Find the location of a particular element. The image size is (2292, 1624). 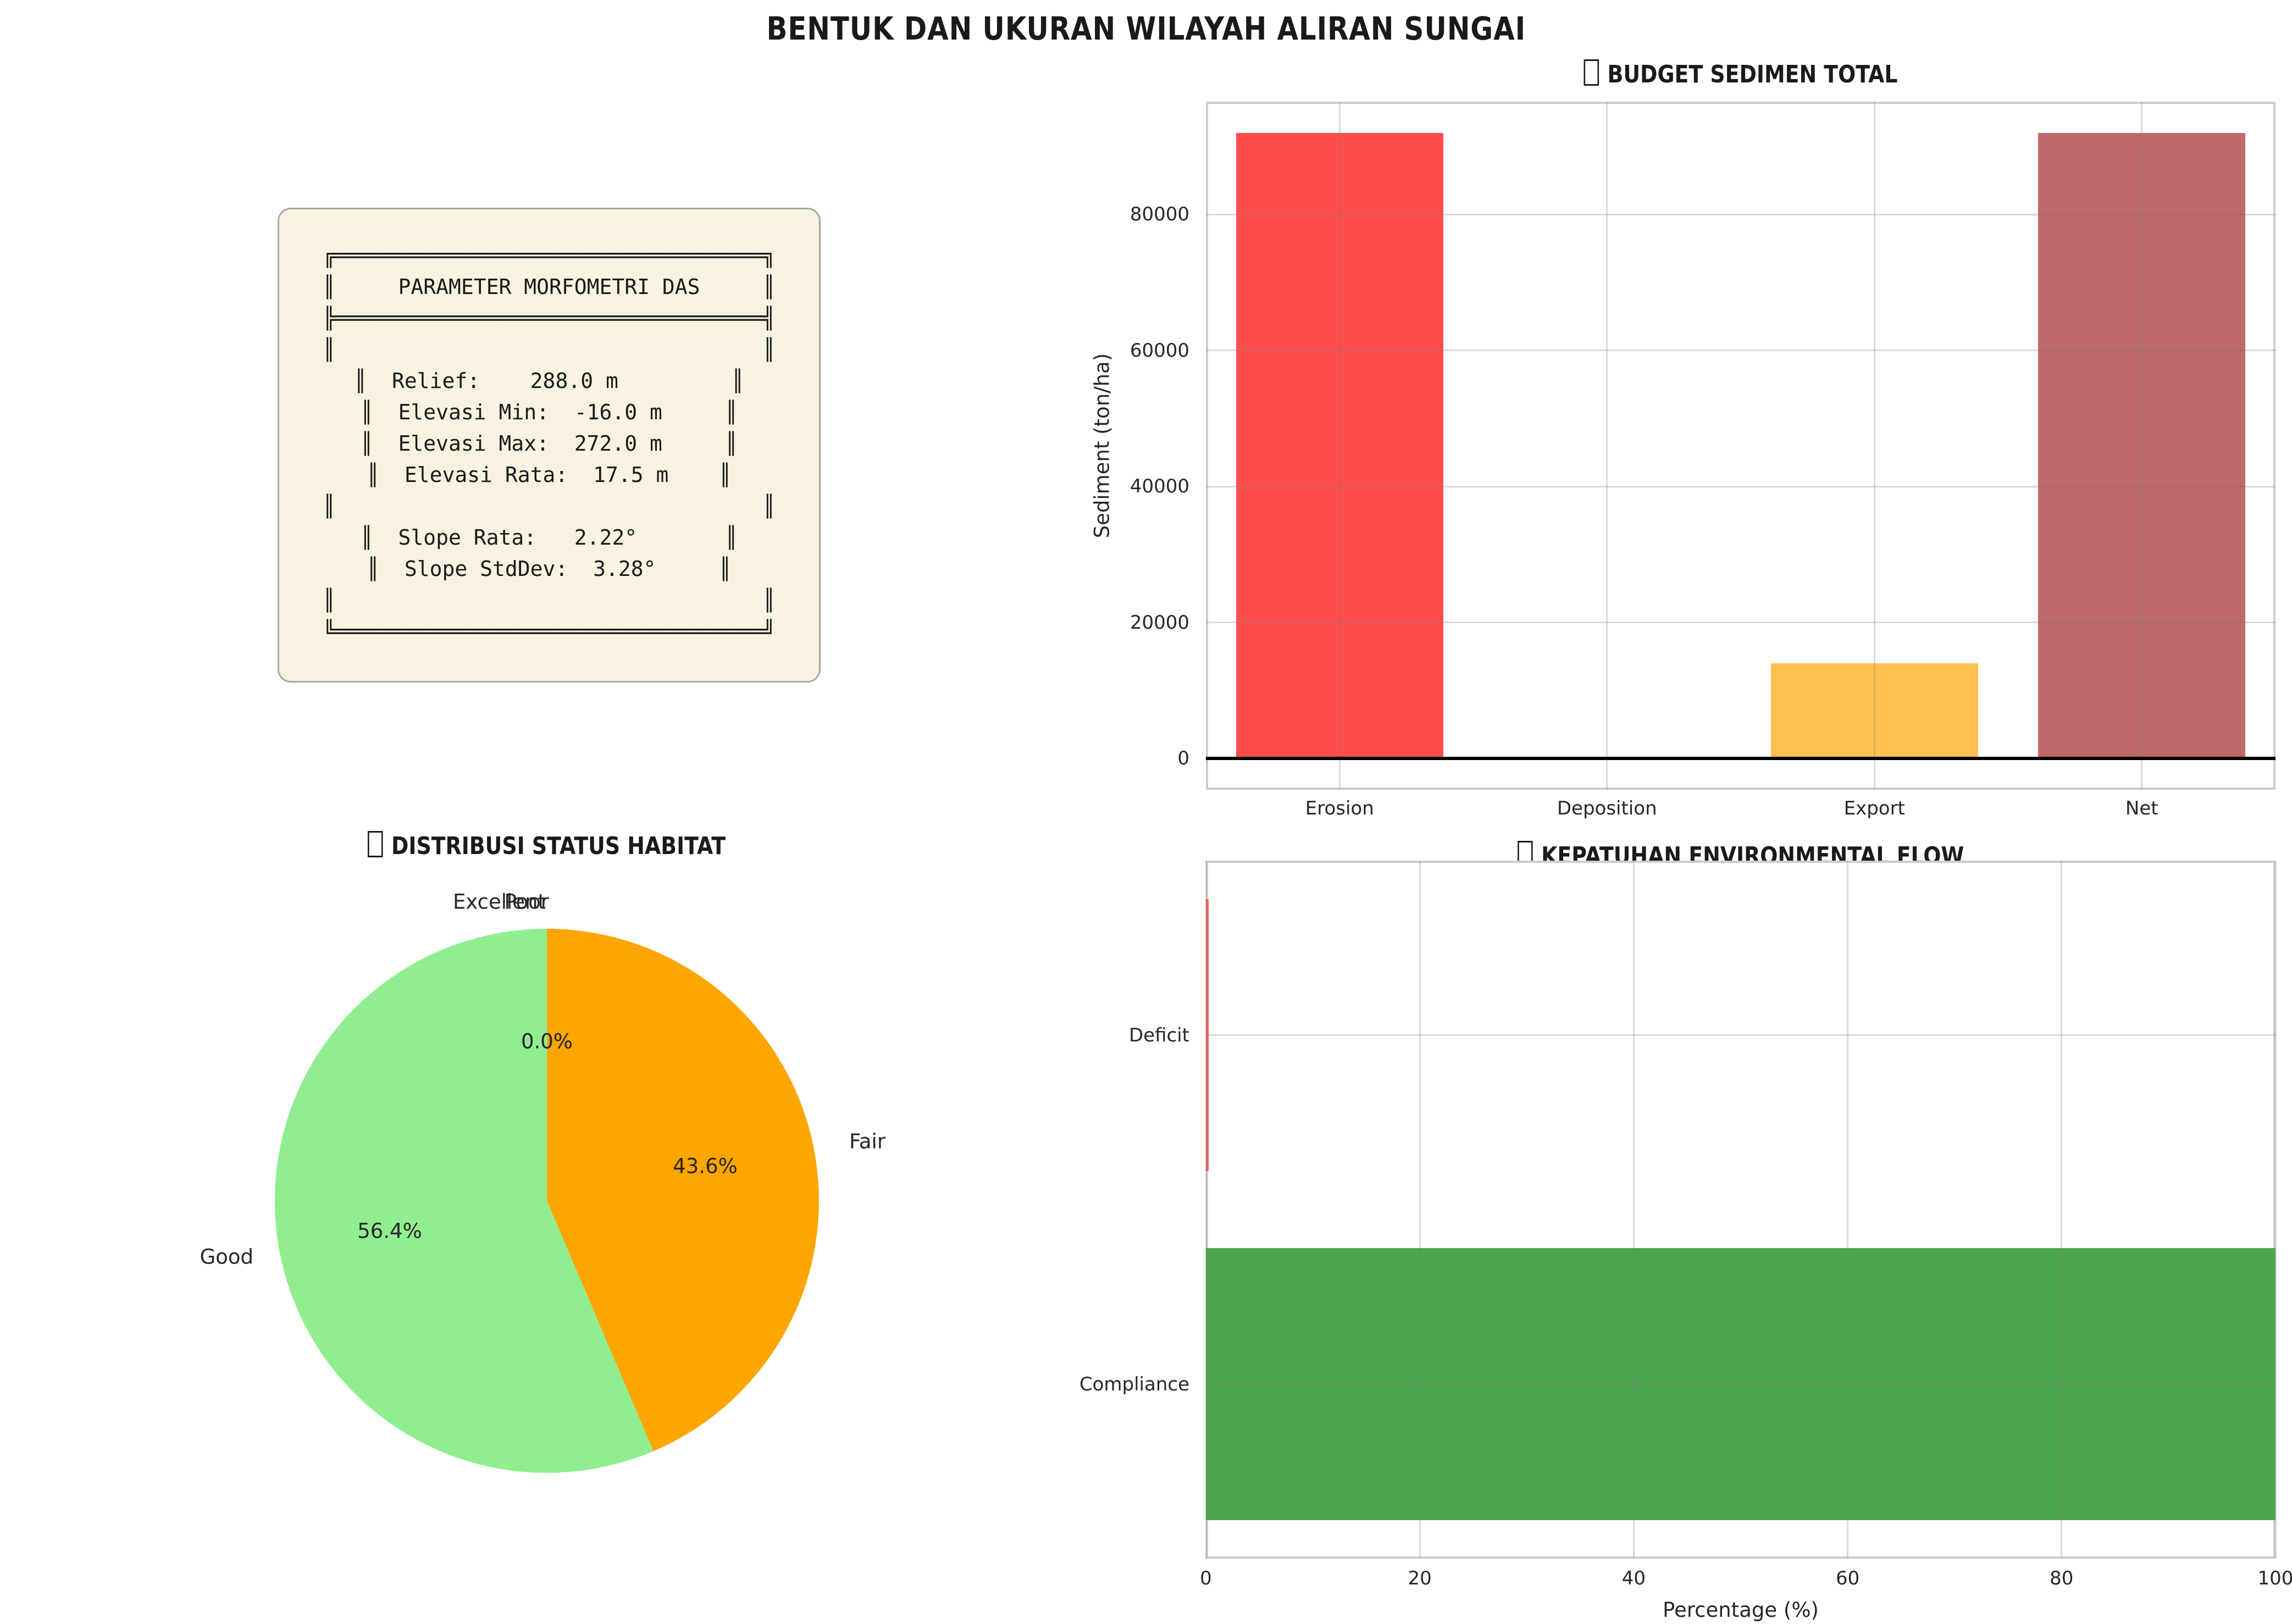

x-tick-label: 20 is located at coordinates (1420, 1578).